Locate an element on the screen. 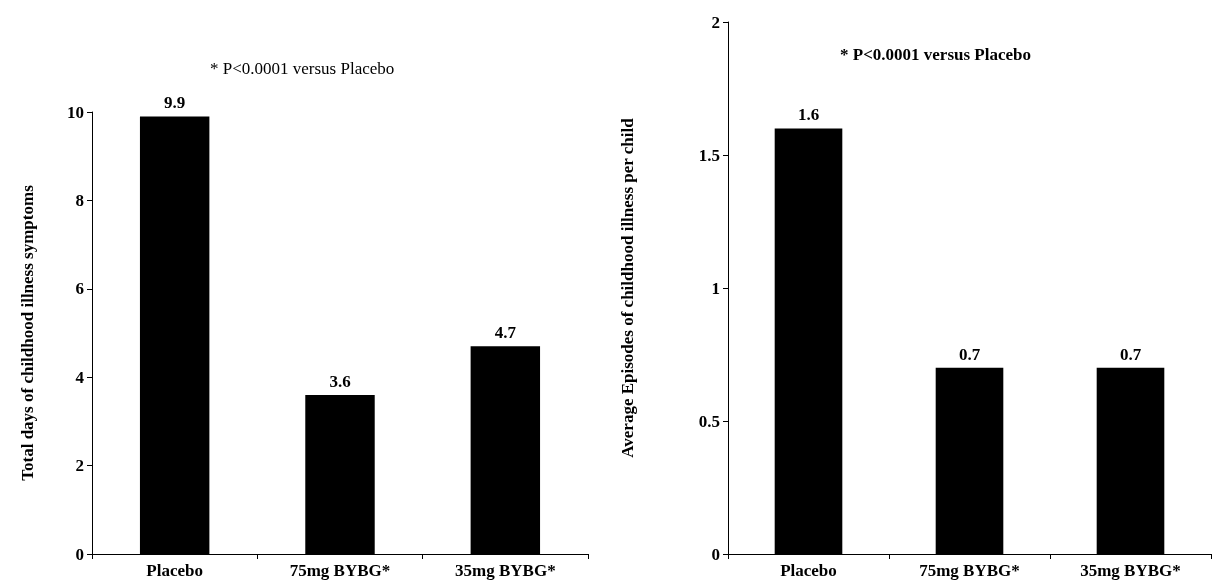 The width and height of the screenshot is (1223, 588). data-label: 1.6 is located at coordinates (808, 115).